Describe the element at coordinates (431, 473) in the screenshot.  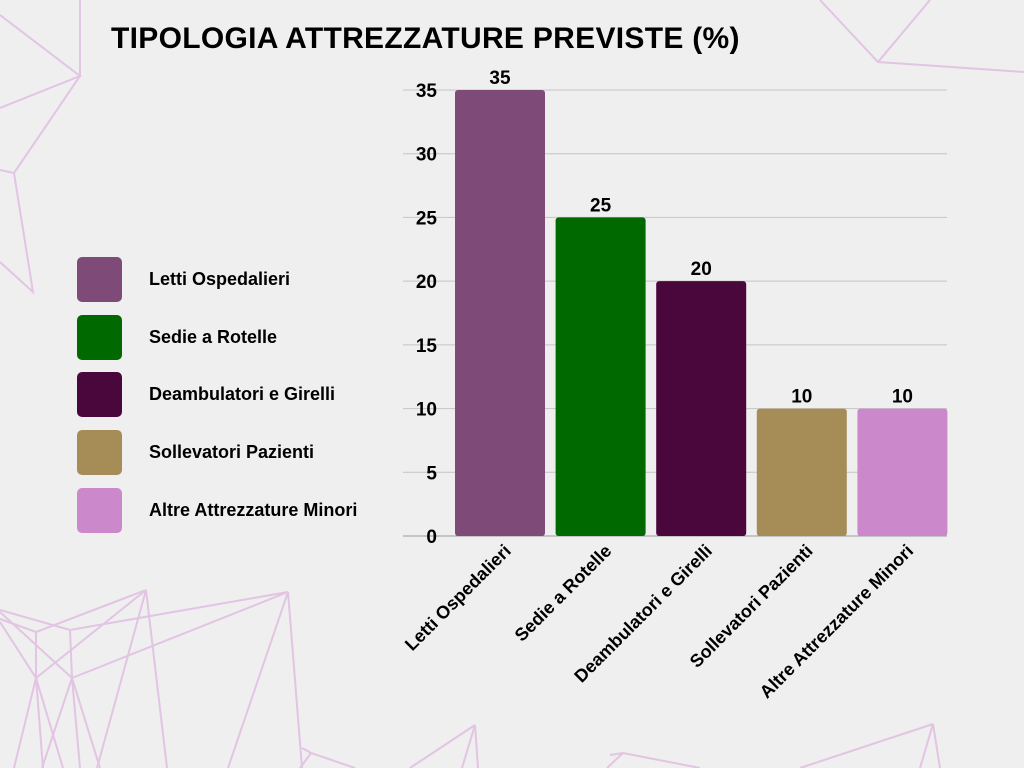
I see `y-tick-label: 5` at that location.